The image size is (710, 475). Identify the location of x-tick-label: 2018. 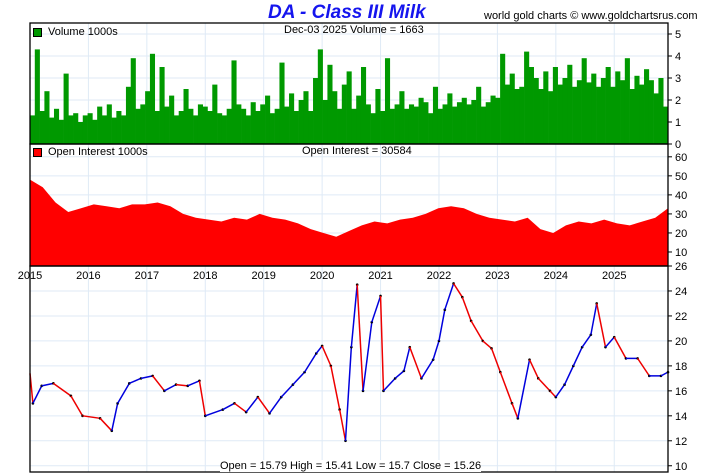
(205, 276).